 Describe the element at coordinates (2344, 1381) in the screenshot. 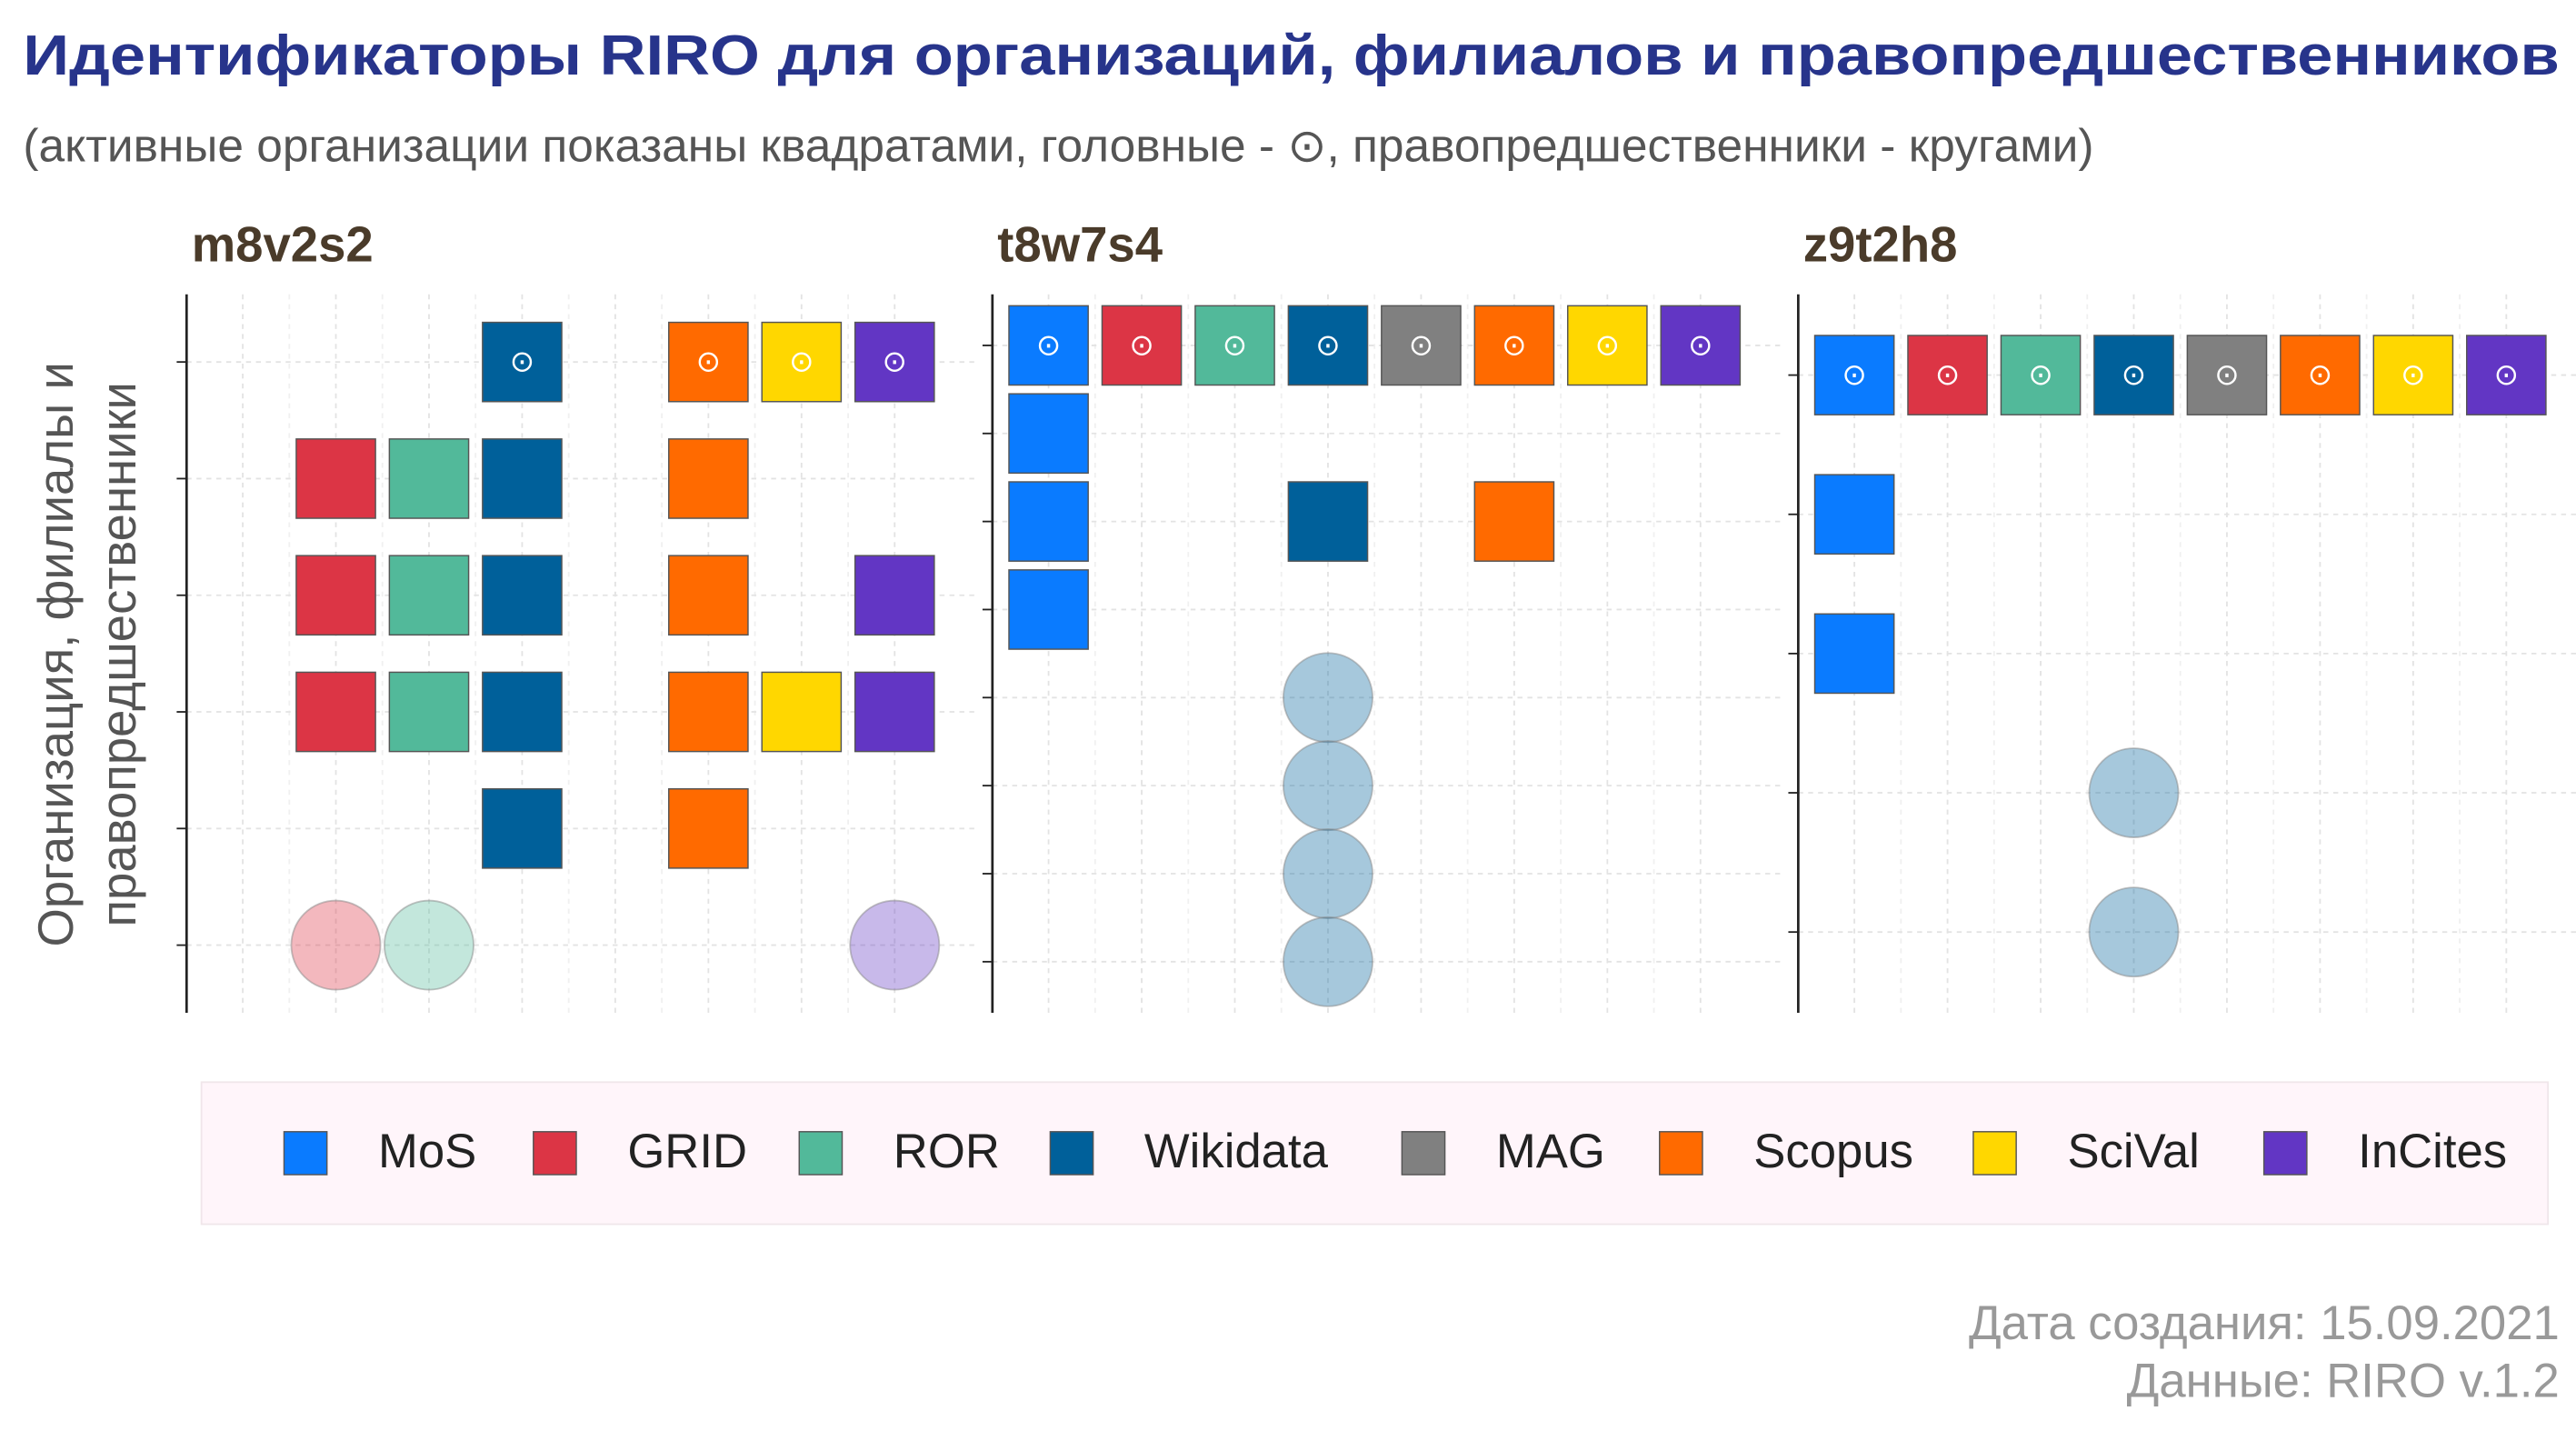

I see `footer-source: Данные: RIRO v.1.2` at that location.